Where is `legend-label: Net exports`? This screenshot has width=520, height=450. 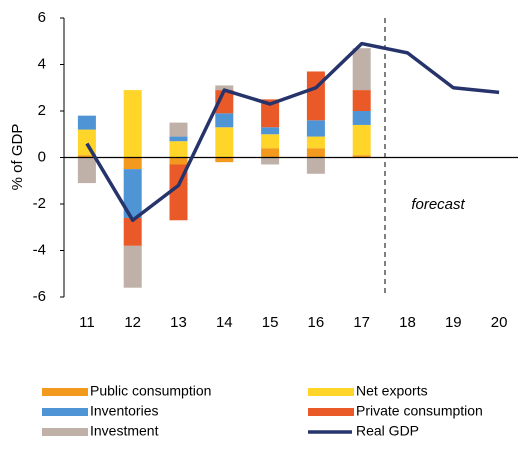 legend-label: Net exports is located at coordinates (392, 391).